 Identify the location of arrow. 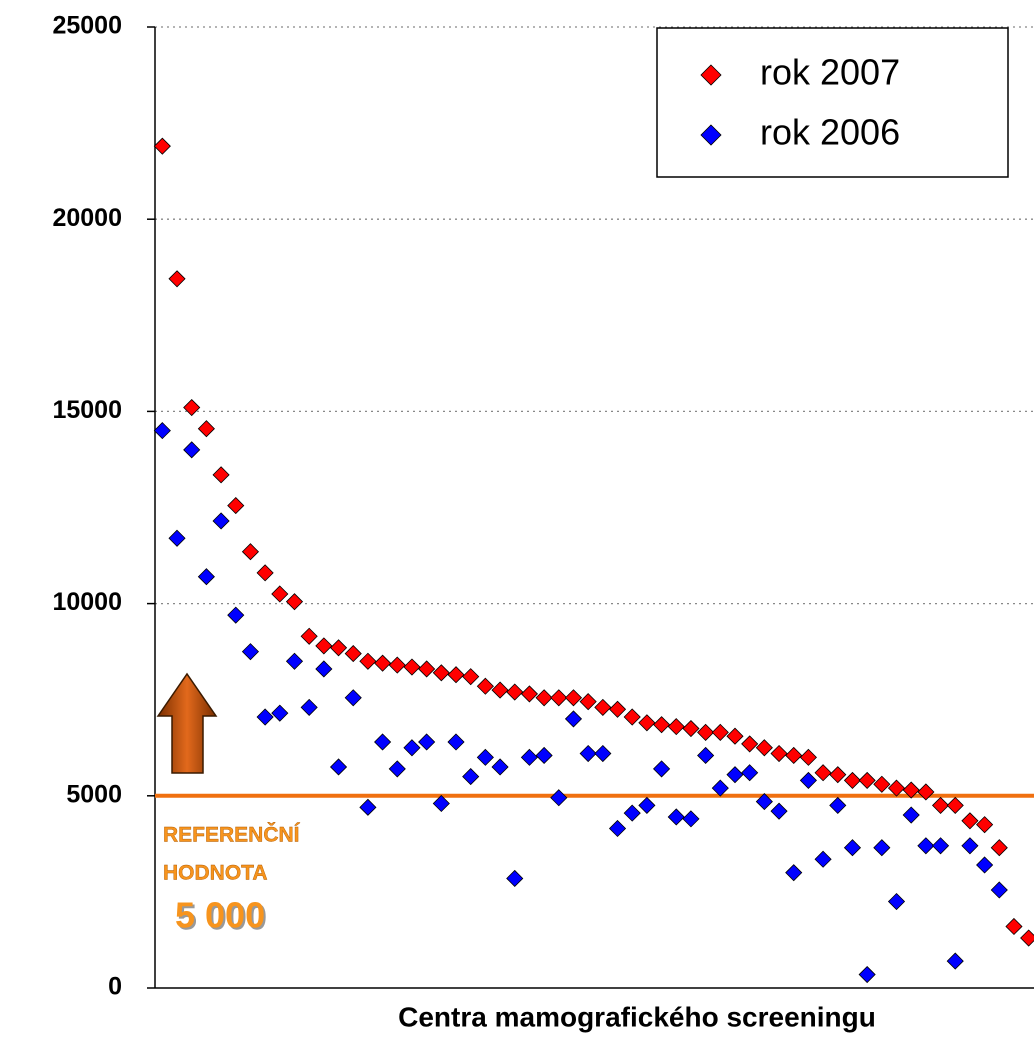
(187, 723).